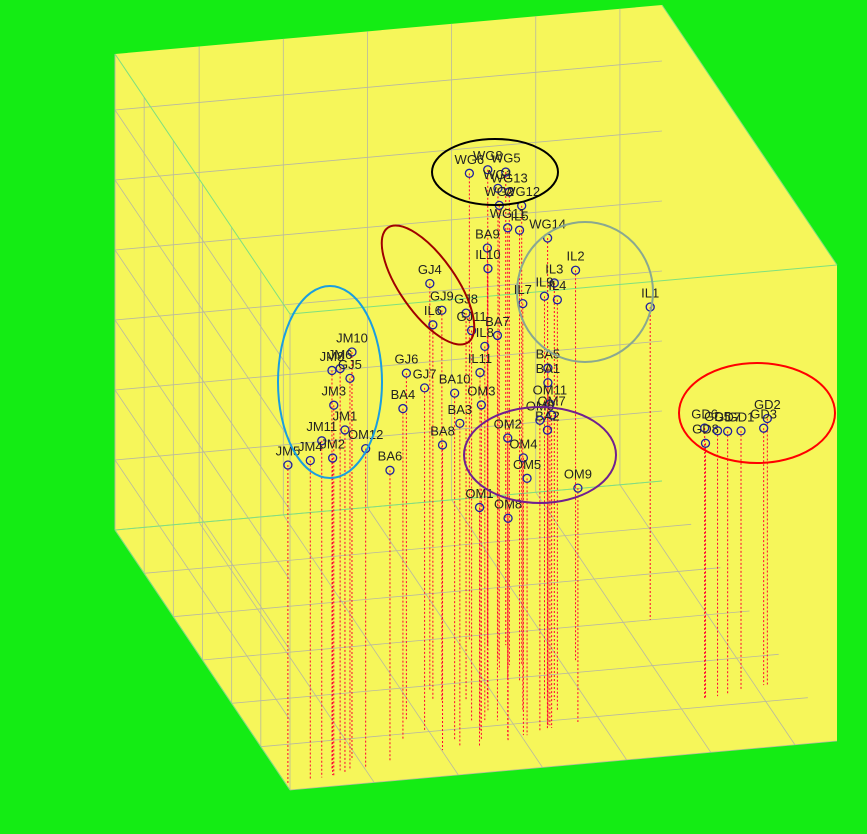 The height and width of the screenshot is (834, 867). What do you see at coordinates (717, 416) in the screenshot?
I see `point-label: GD5` at bounding box center [717, 416].